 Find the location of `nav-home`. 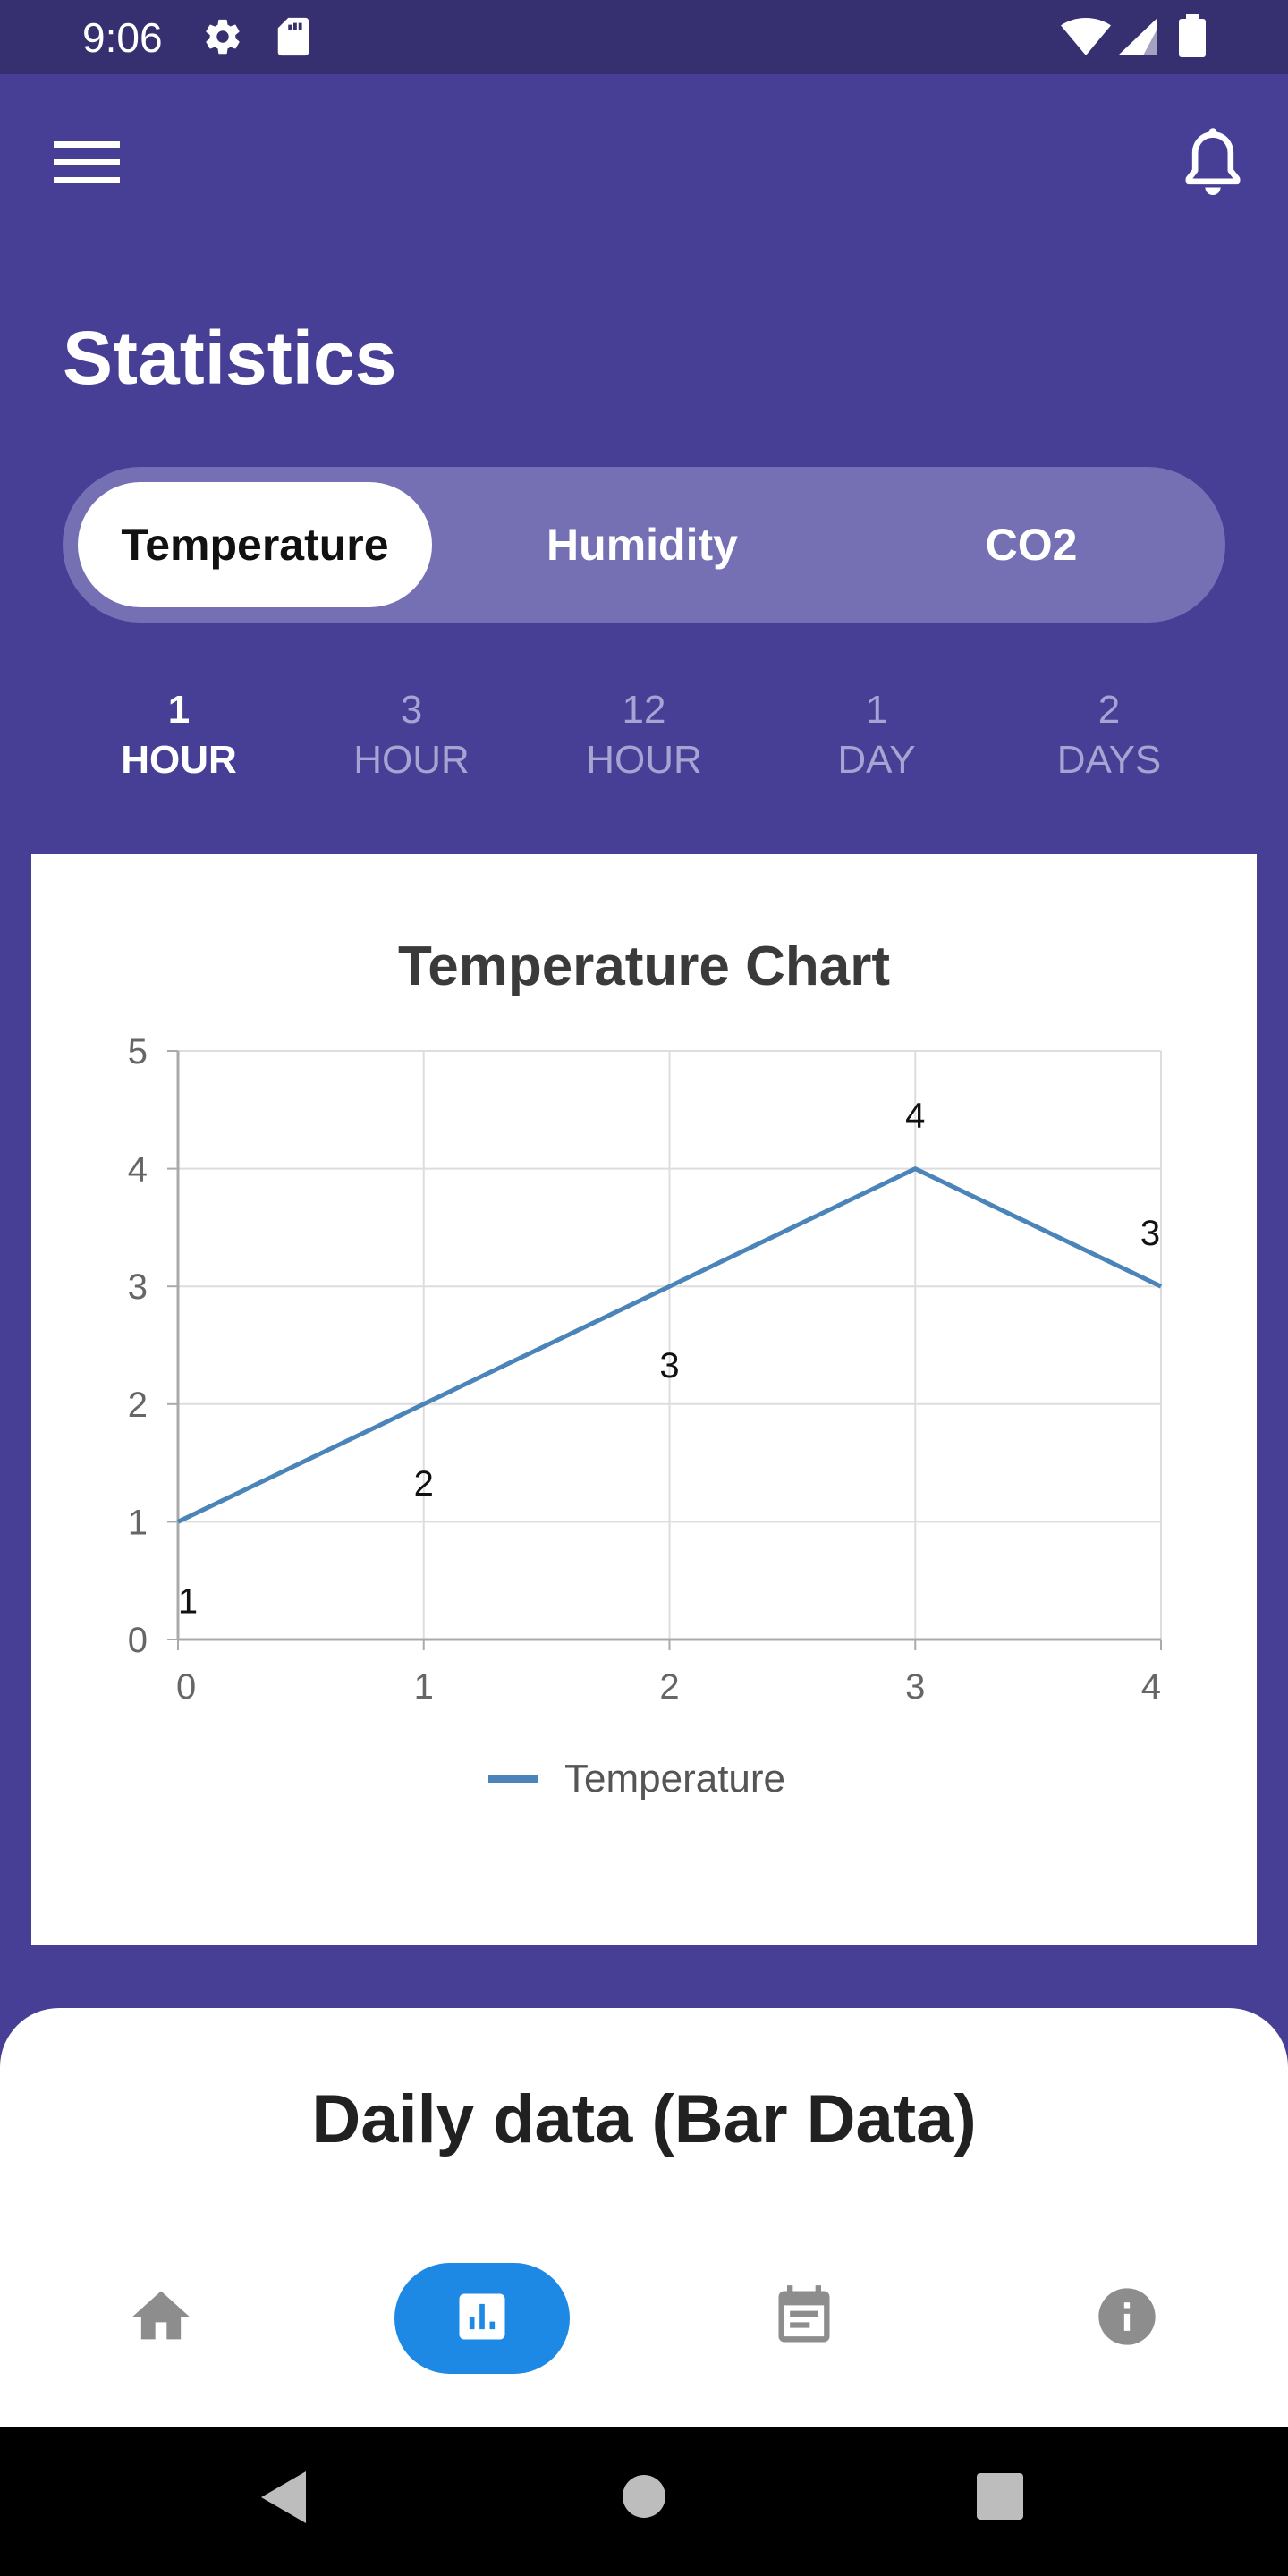

nav-home is located at coordinates (161, 2318).